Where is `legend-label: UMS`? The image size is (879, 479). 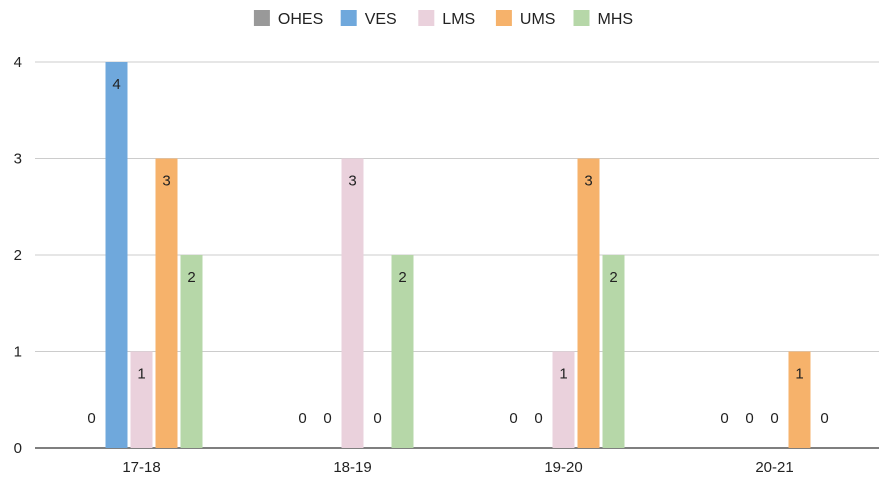
legend-label: UMS is located at coordinates (538, 19).